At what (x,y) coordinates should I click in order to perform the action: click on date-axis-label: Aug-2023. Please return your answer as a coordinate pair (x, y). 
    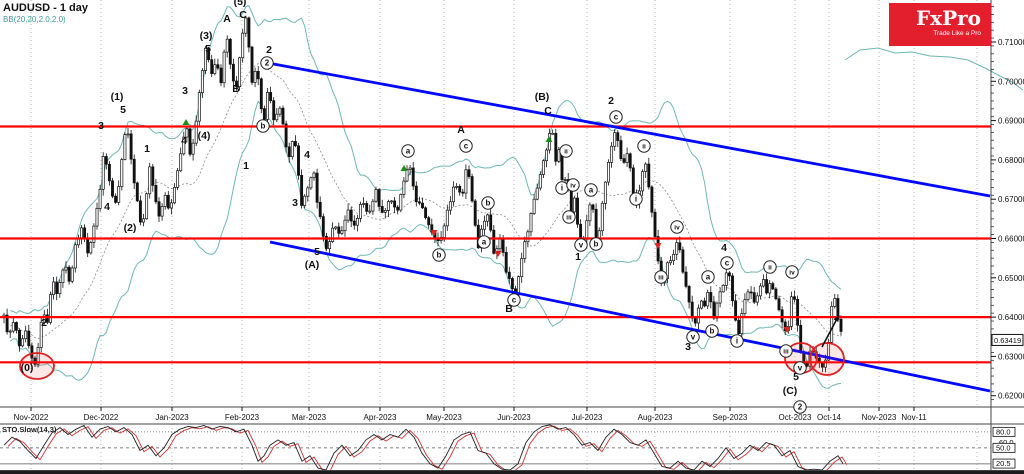
    Looking at the image, I should click on (655, 417).